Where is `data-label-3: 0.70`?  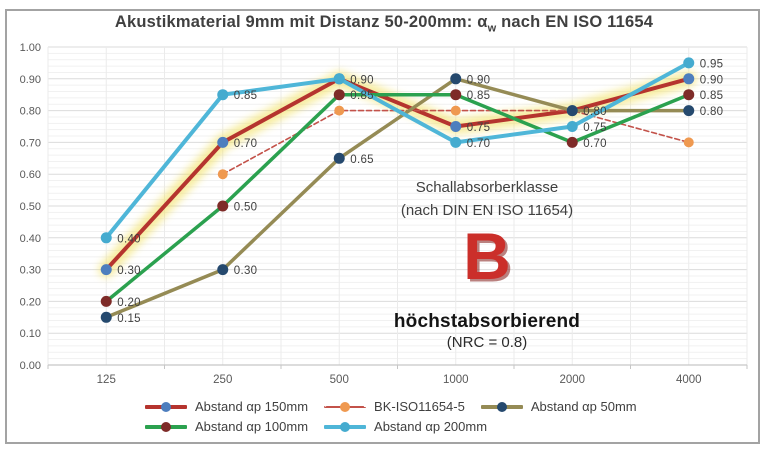
data-label-3: 0.70 is located at coordinates (595, 144).